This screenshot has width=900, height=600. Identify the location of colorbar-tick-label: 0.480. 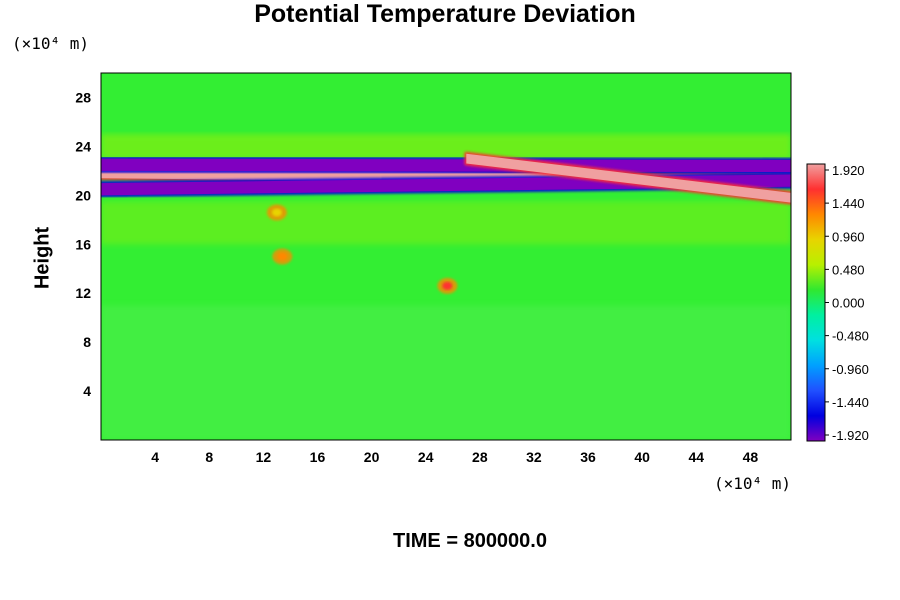
(848, 269).